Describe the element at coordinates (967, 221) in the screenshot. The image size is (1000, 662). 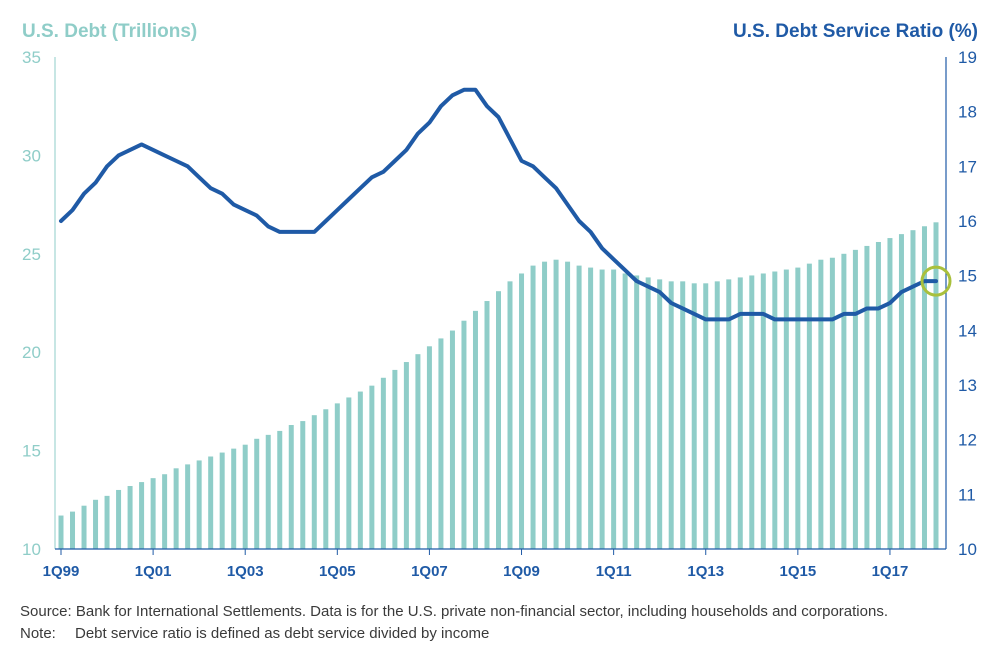
I see `right-tick-label: 16` at that location.